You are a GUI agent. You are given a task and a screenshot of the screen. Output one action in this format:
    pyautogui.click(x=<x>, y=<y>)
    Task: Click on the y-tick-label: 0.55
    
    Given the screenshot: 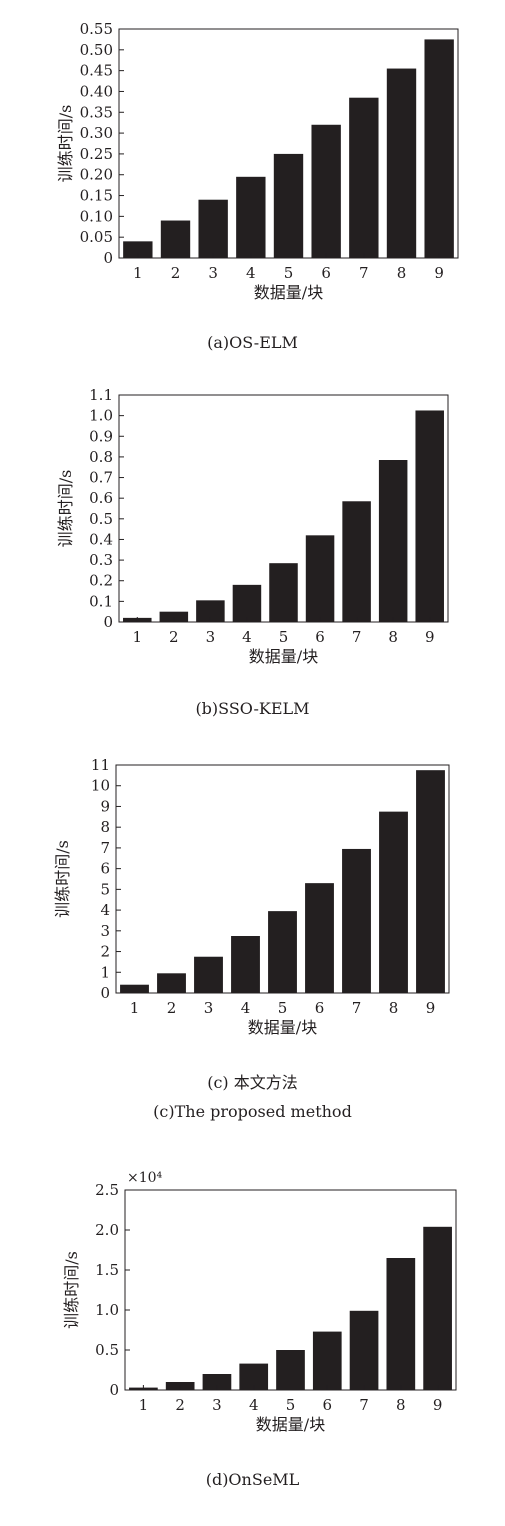 What is the action you would take?
    pyautogui.click(x=96, y=29)
    